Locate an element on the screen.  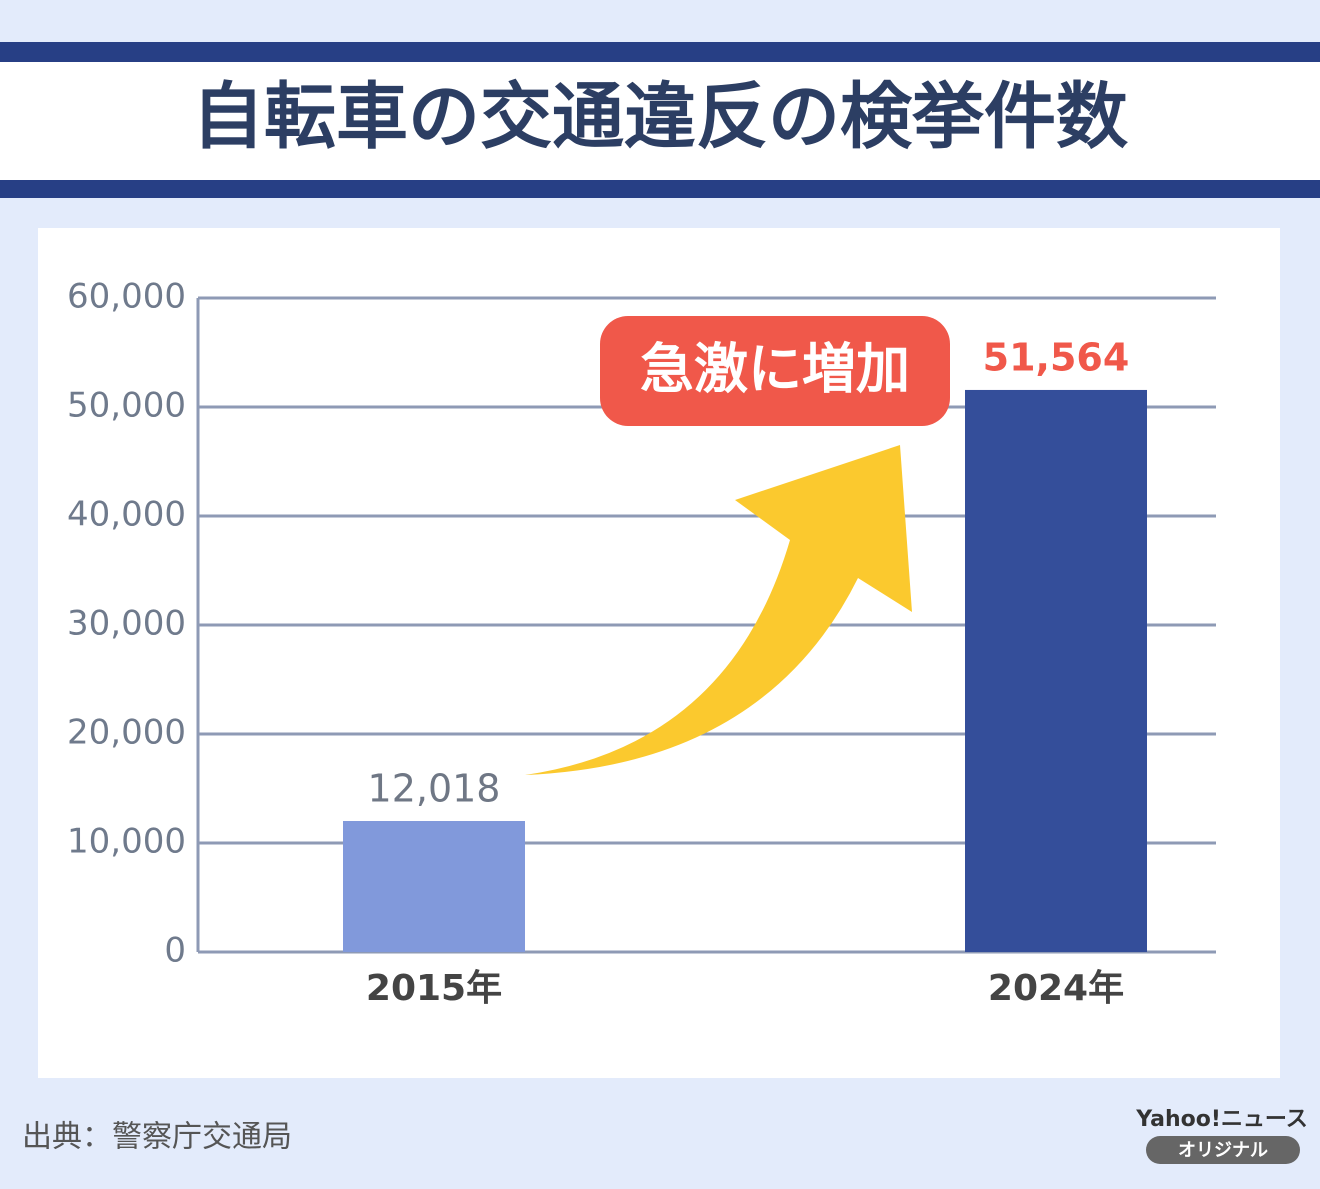
x-tick-label: 2015年 is located at coordinates (434, 988).